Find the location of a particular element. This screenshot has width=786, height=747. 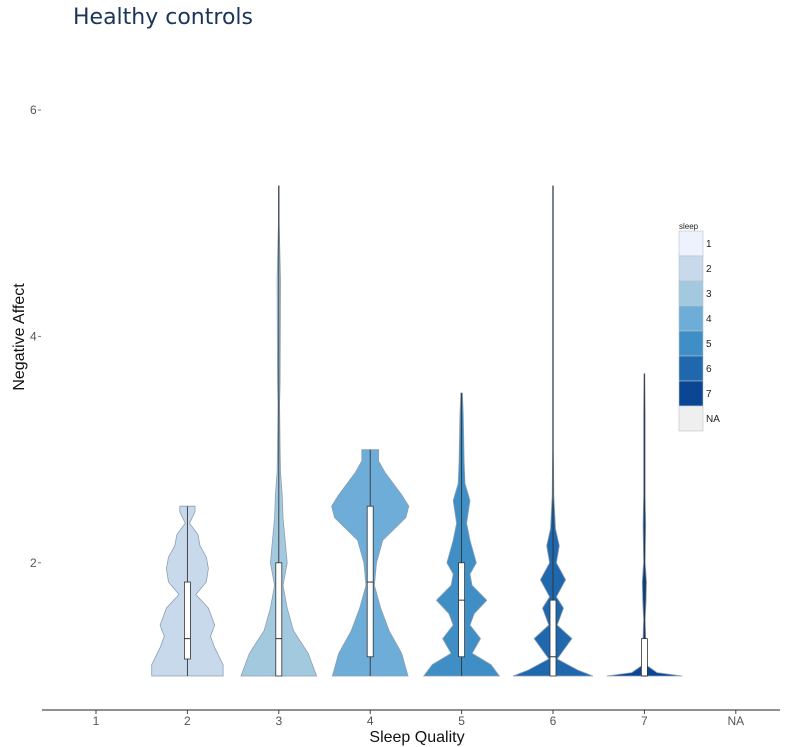

x-axis-label: Sleep Quality is located at coordinates (416, 737).